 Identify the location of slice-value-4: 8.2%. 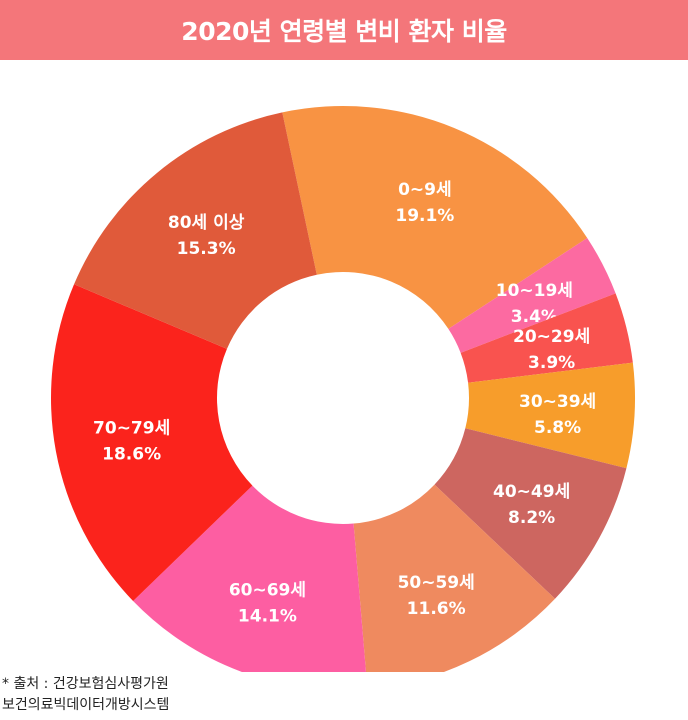
(531, 518).